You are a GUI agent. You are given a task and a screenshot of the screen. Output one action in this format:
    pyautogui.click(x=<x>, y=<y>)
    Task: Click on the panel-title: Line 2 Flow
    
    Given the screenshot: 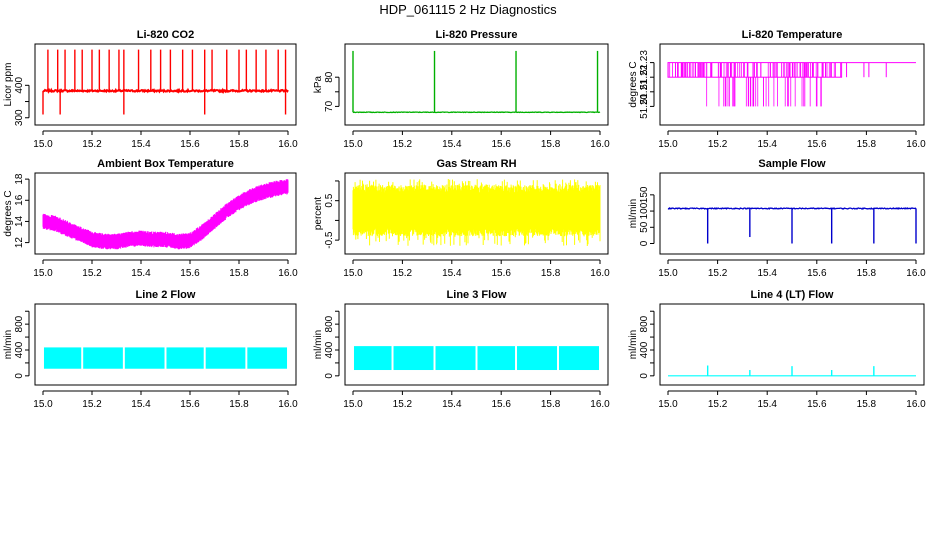 What is the action you would take?
    pyautogui.click(x=166, y=295)
    